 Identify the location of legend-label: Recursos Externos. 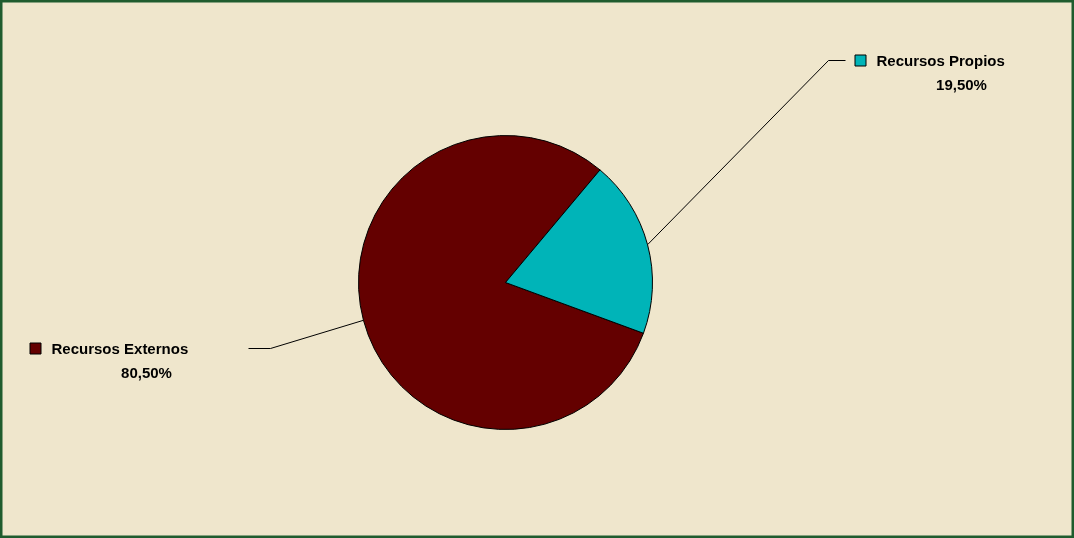
(120, 348).